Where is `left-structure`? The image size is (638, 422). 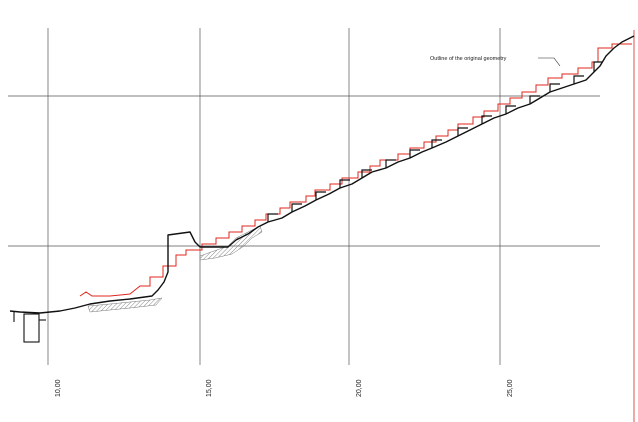 left-structure is located at coordinates (29, 327).